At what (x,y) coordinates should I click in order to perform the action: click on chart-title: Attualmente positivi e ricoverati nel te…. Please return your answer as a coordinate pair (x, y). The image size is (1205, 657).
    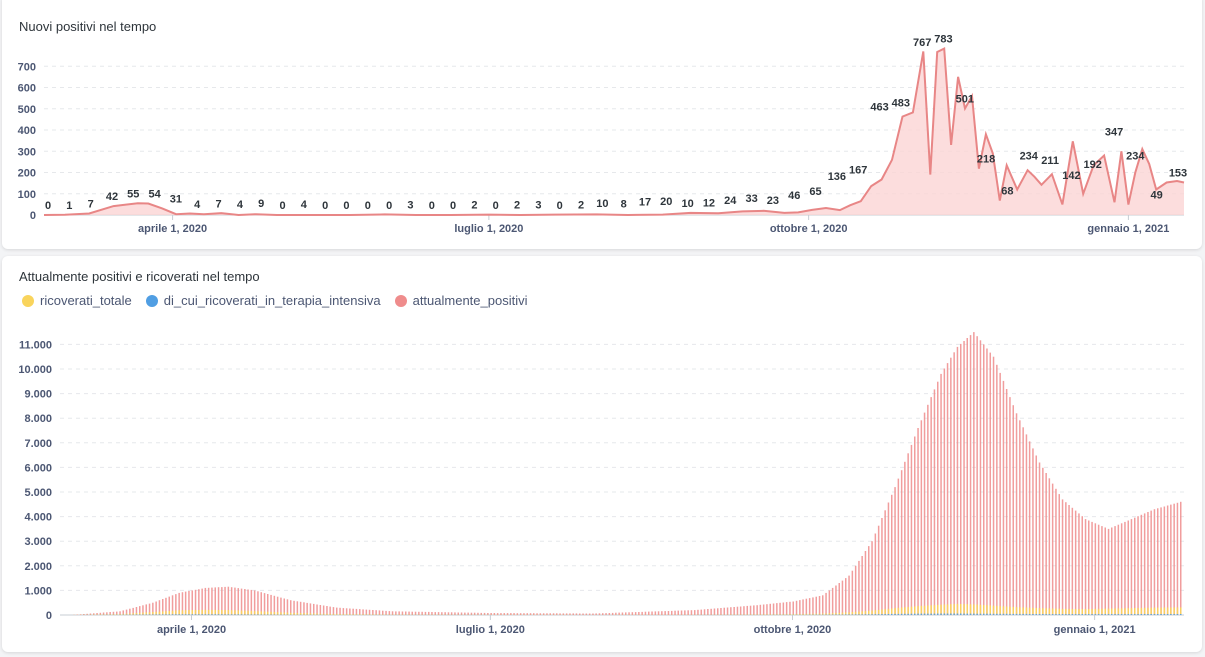
    Looking at the image, I should click on (139, 276).